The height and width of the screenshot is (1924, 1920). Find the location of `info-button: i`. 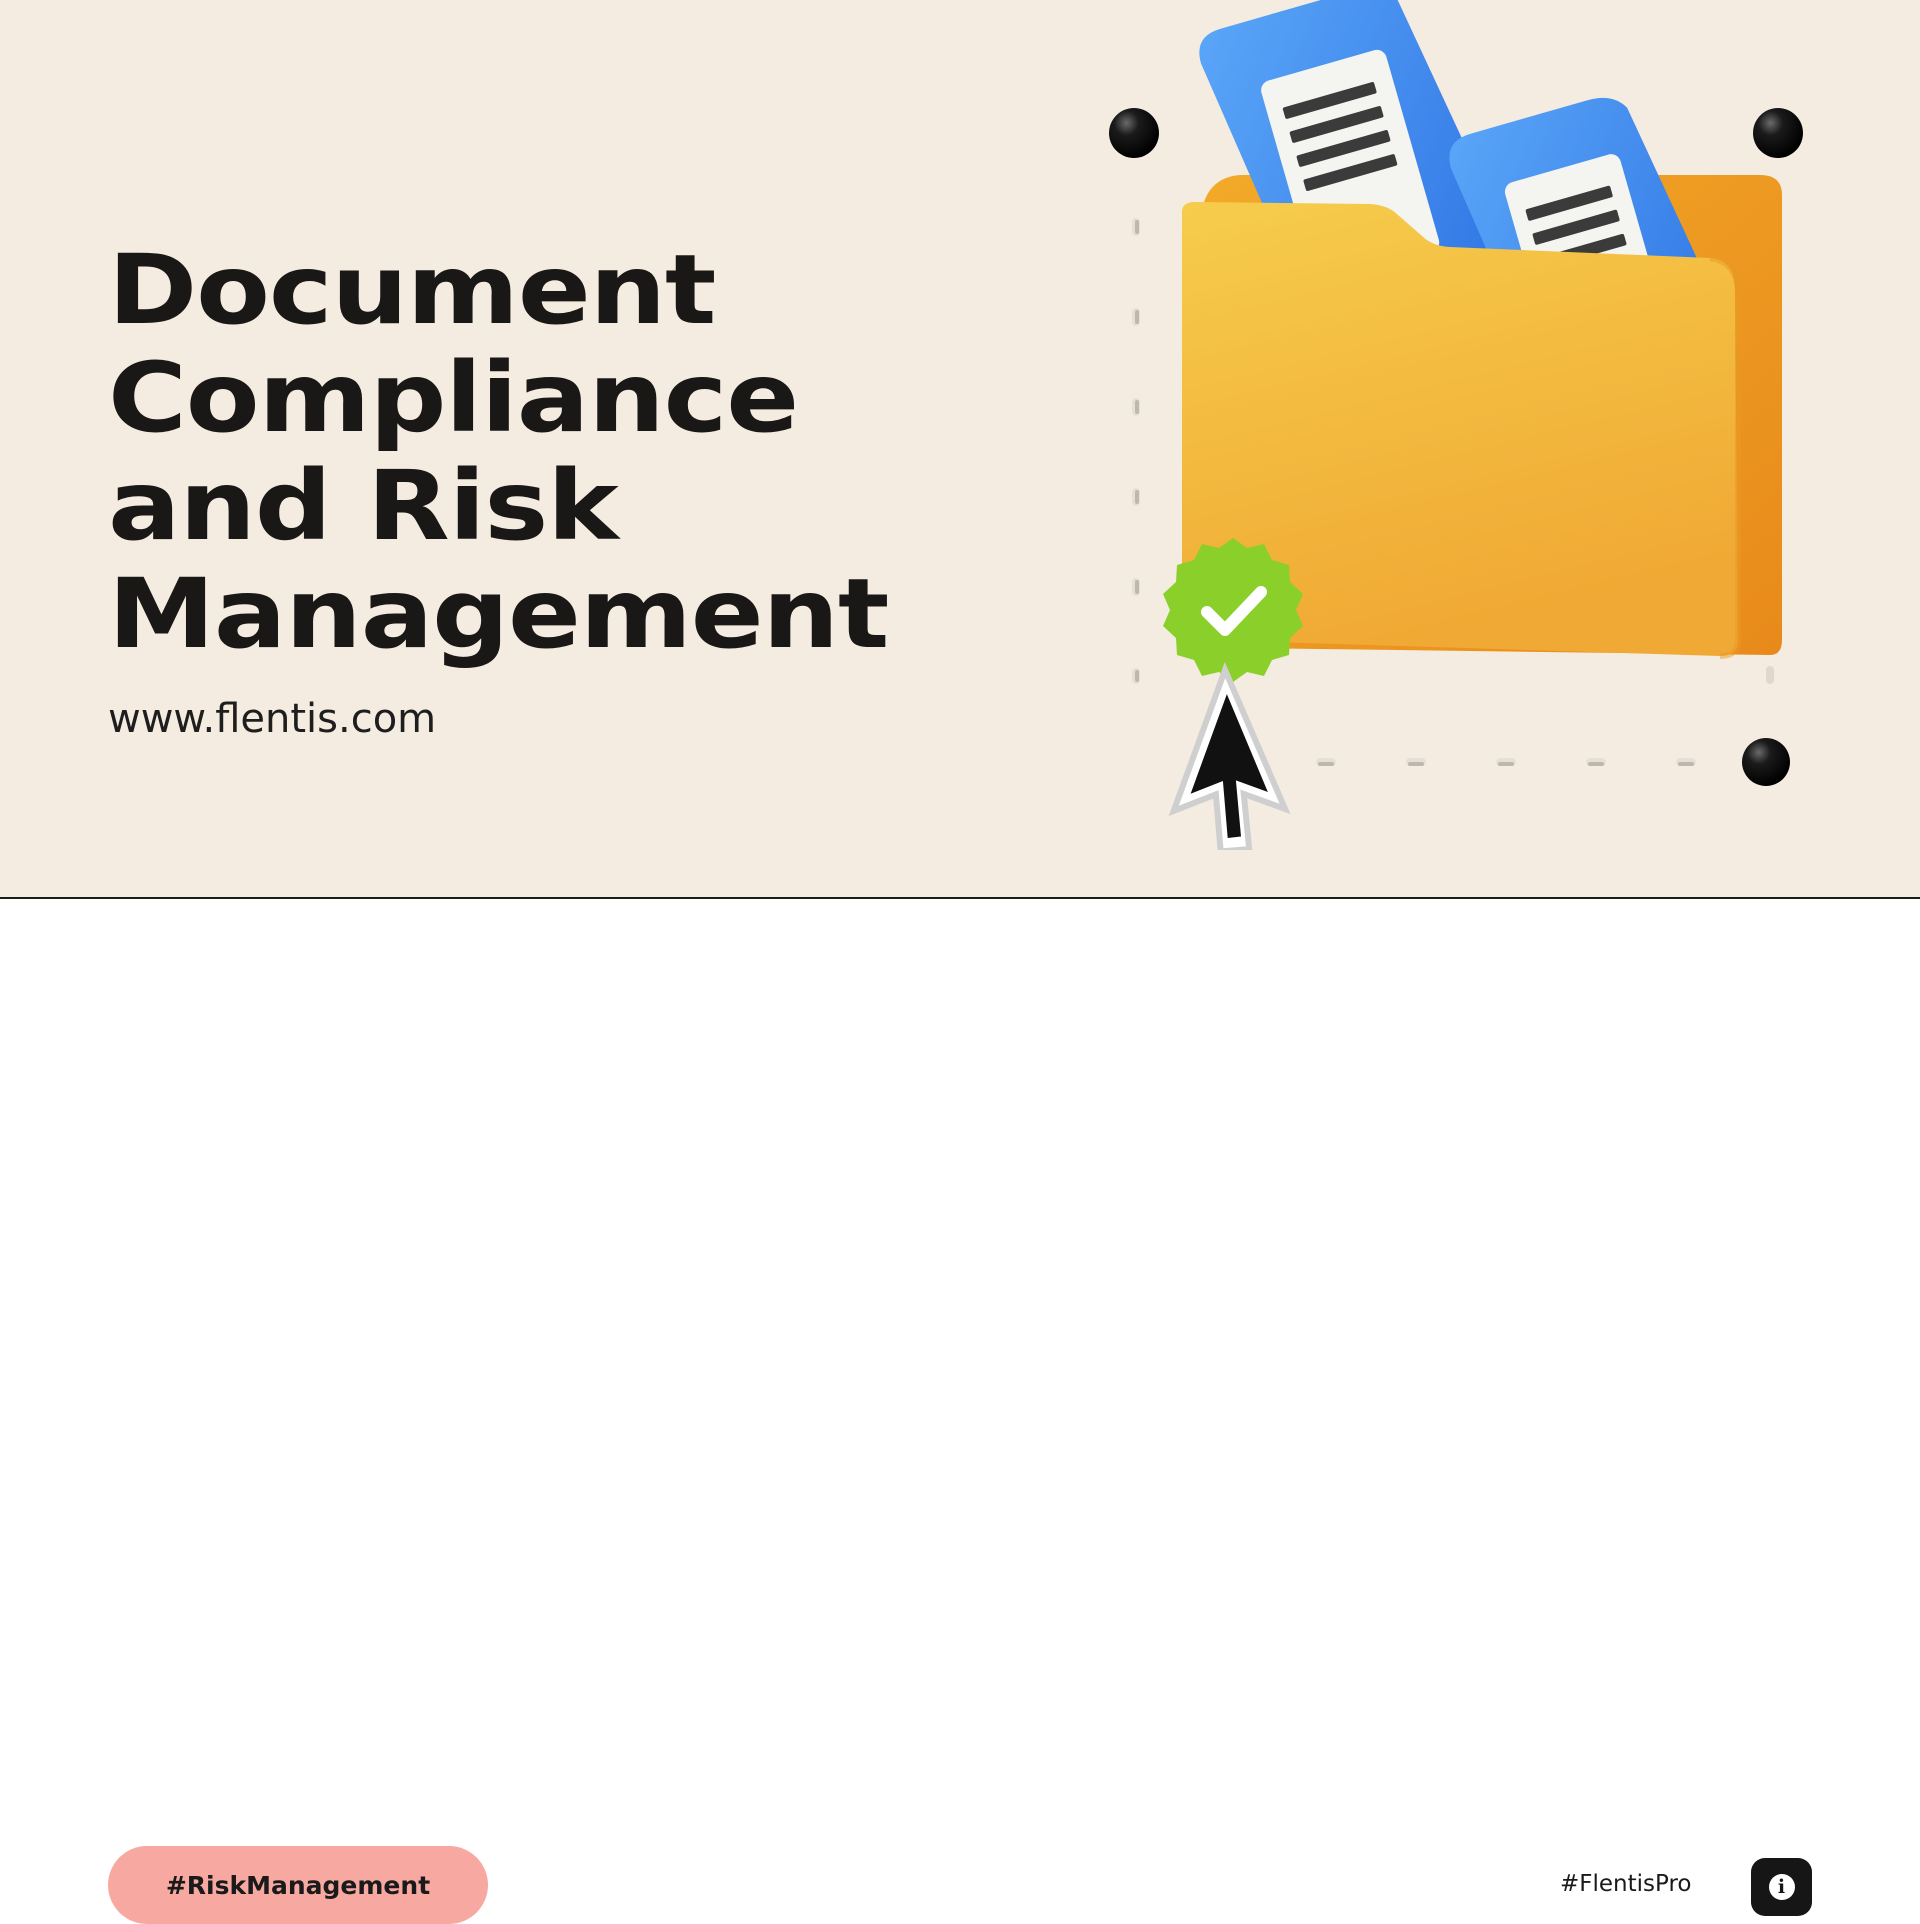

info-button: i is located at coordinates (1781, 1887).